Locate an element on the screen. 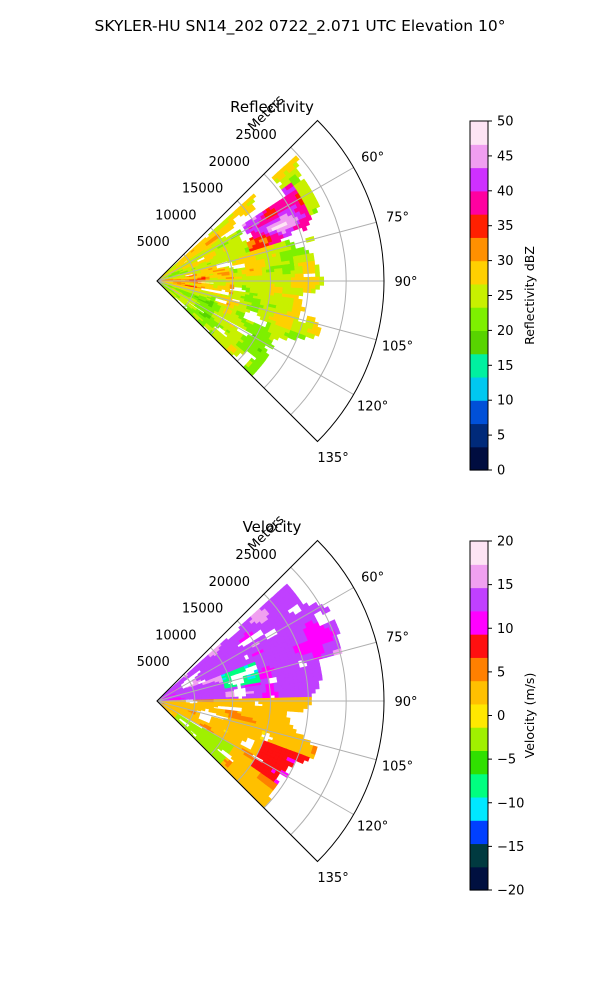 Image resolution: width=600 pixels, height=1000 pixels. velocity-colorbar-label: Velocity (m/s) is located at coordinates (529, 716).